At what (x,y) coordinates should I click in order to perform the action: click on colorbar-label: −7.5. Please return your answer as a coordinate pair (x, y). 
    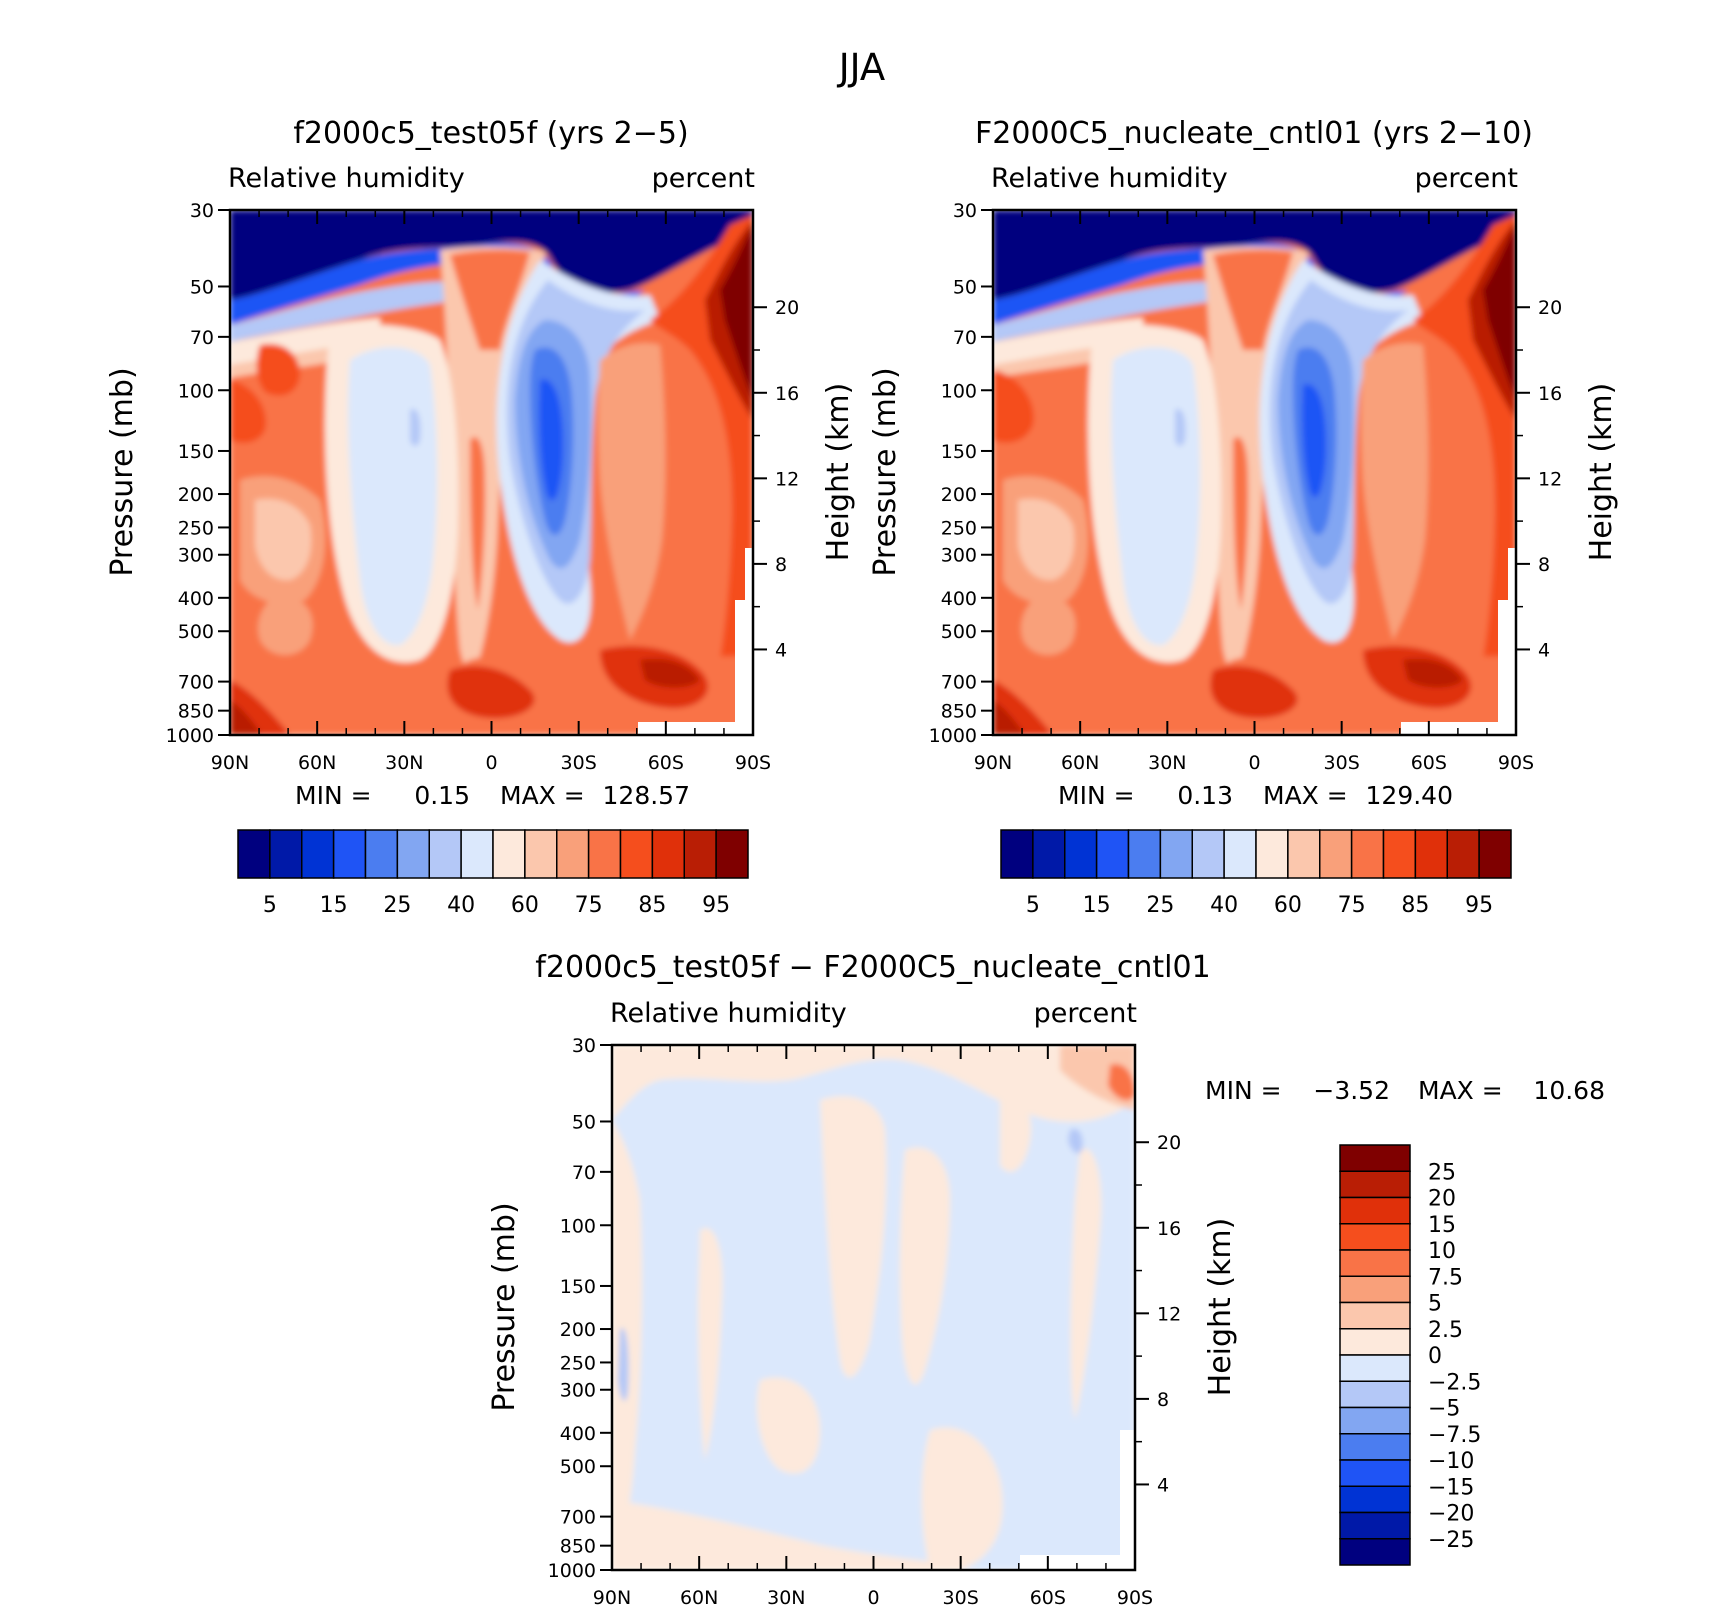
    Looking at the image, I should click on (1454, 1435).